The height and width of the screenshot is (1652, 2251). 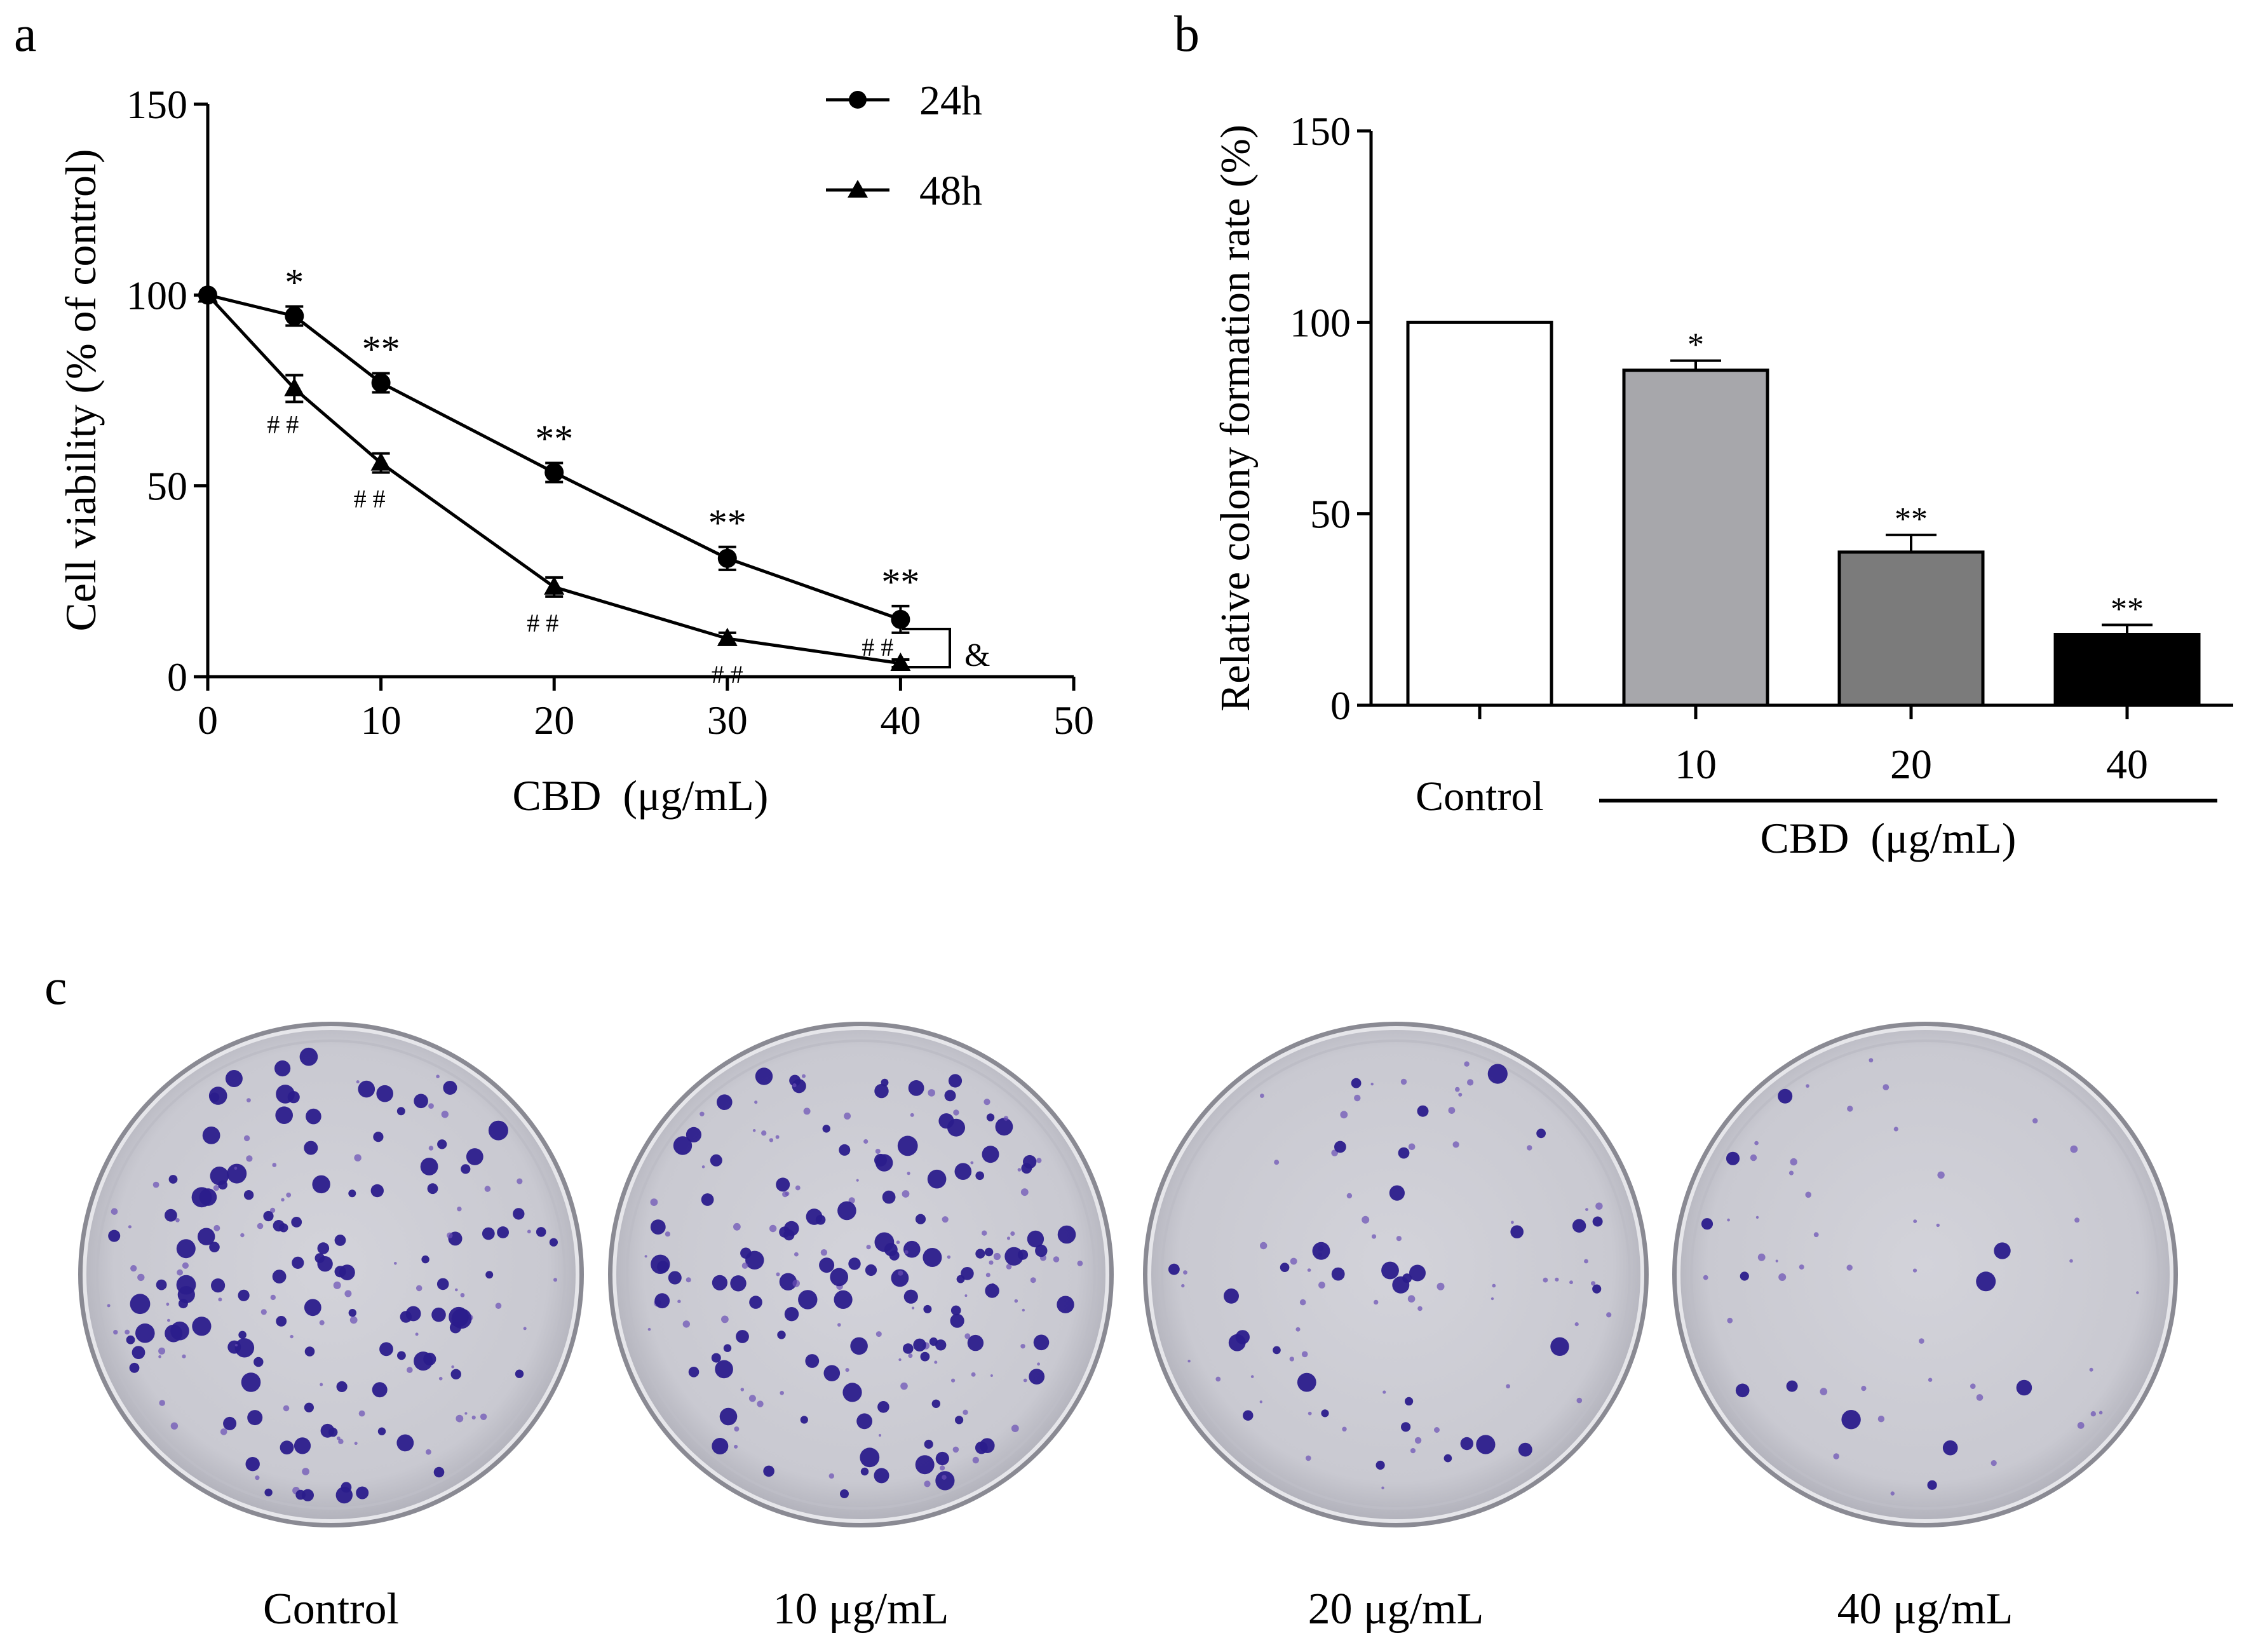 What do you see at coordinates (81, 390) in the screenshot?
I see `chart-a-y-axis-label: Cell viability (% of control)` at bounding box center [81, 390].